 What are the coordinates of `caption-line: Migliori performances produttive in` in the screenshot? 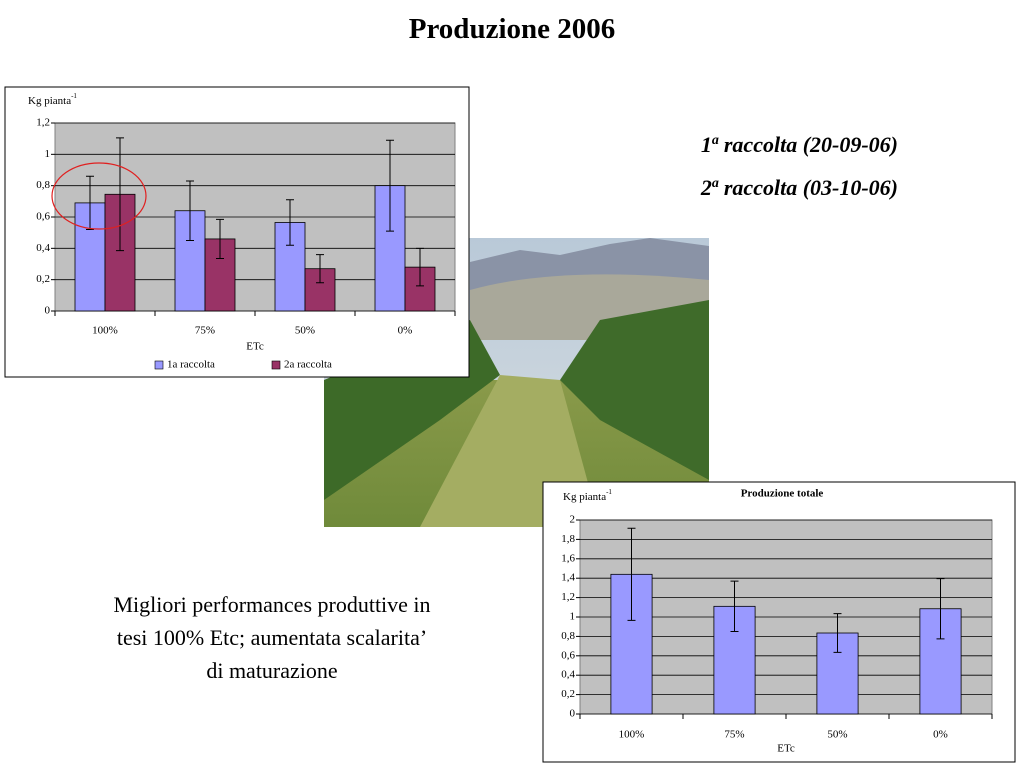 It's located at (271, 604).